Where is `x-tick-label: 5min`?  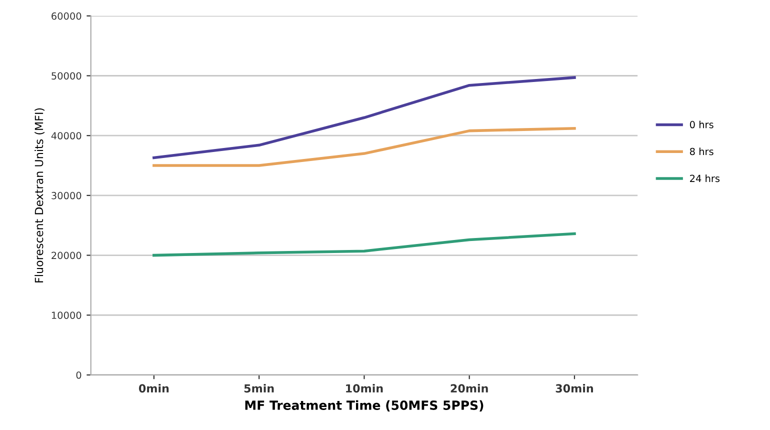 x-tick-label: 5min is located at coordinates (259, 388).